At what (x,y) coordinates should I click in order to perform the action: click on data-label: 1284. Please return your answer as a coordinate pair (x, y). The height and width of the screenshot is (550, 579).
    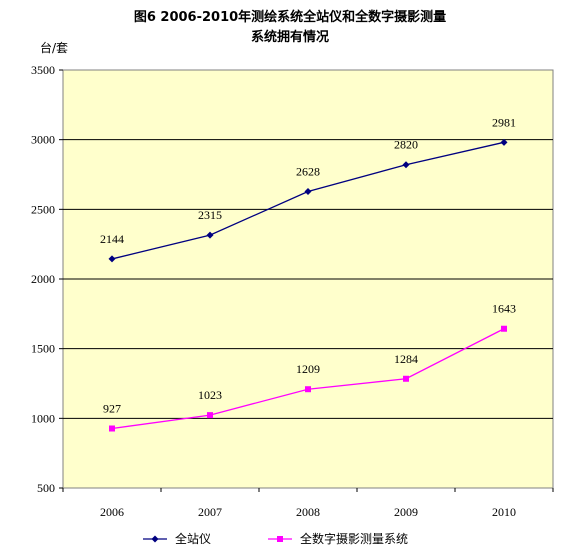
    Looking at the image, I should click on (406, 359).